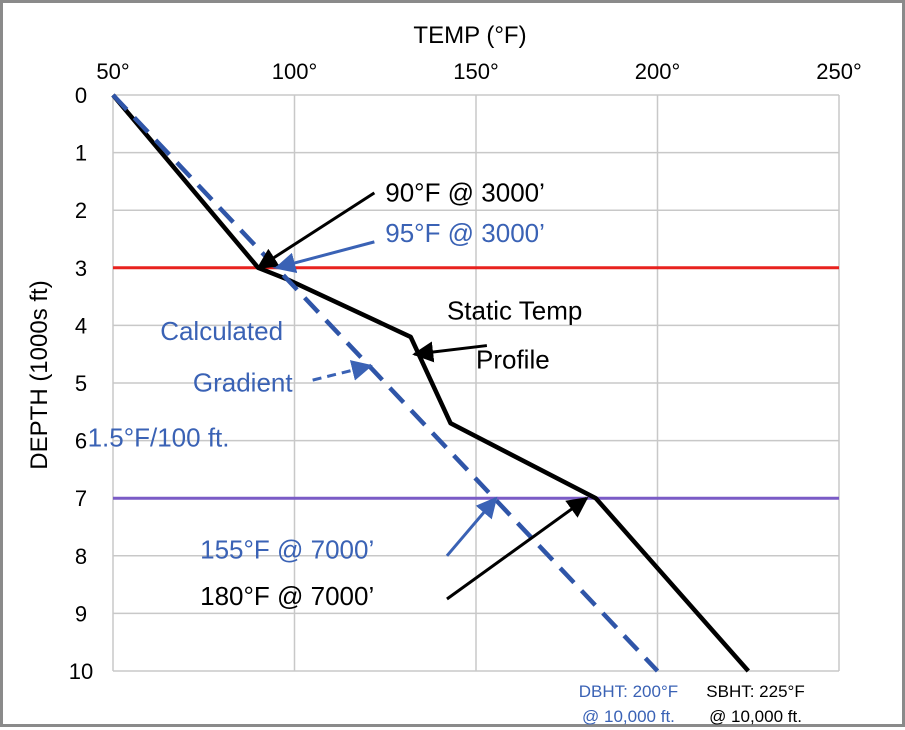 The image size is (905, 730). What do you see at coordinates (658, 71) in the screenshot?
I see `x-tick-label: 200°` at bounding box center [658, 71].